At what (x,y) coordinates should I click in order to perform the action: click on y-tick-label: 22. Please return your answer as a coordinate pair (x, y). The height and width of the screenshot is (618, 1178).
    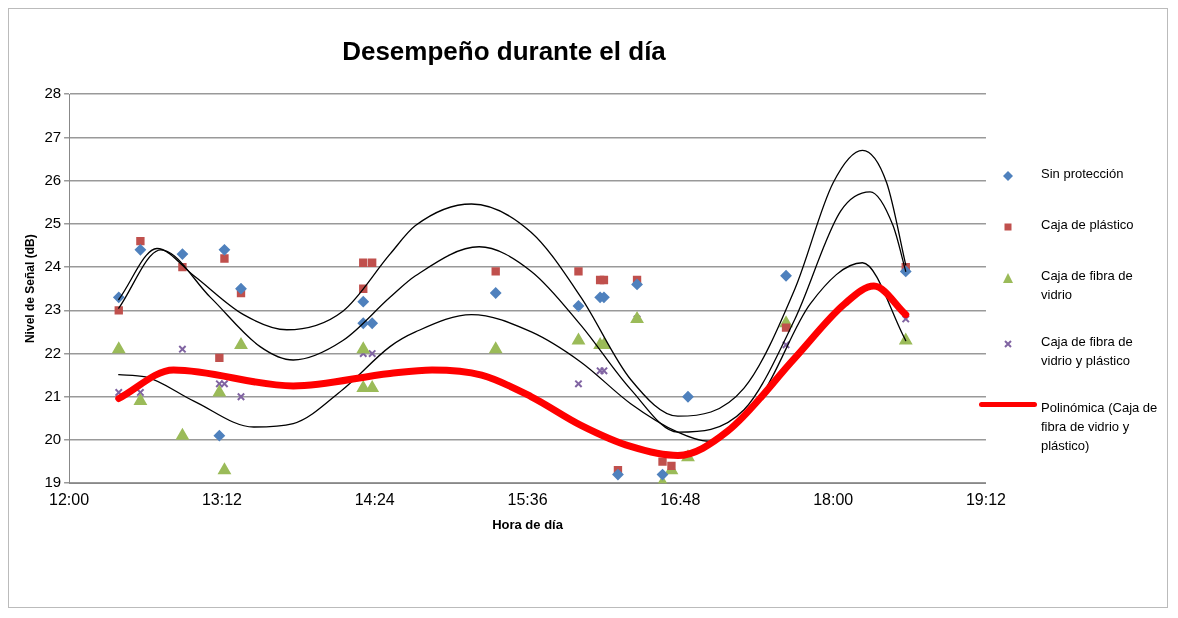
    Looking at the image, I should click on (53, 352).